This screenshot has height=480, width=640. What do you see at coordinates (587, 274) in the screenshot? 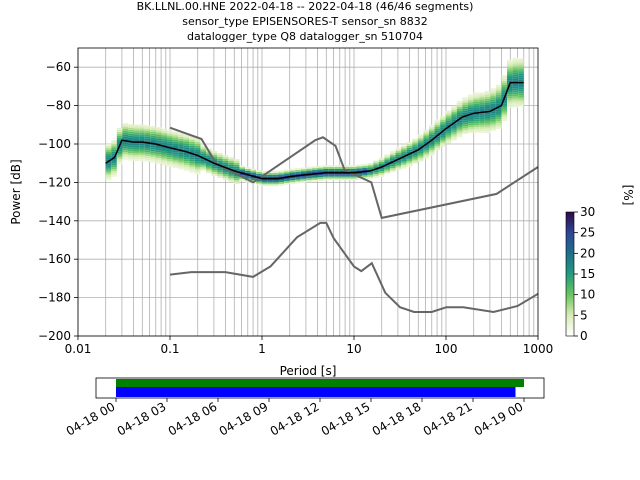
I see `colorbar-tick-label: 15` at bounding box center [587, 274].